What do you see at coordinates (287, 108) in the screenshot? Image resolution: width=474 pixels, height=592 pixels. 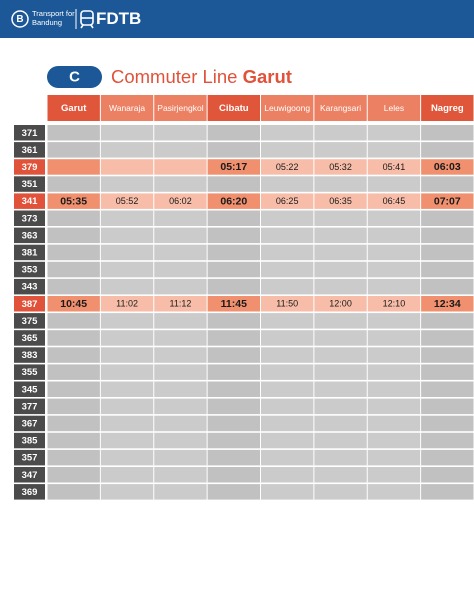 I see `column-header: Leuwigoong` at bounding box center [287, 108].